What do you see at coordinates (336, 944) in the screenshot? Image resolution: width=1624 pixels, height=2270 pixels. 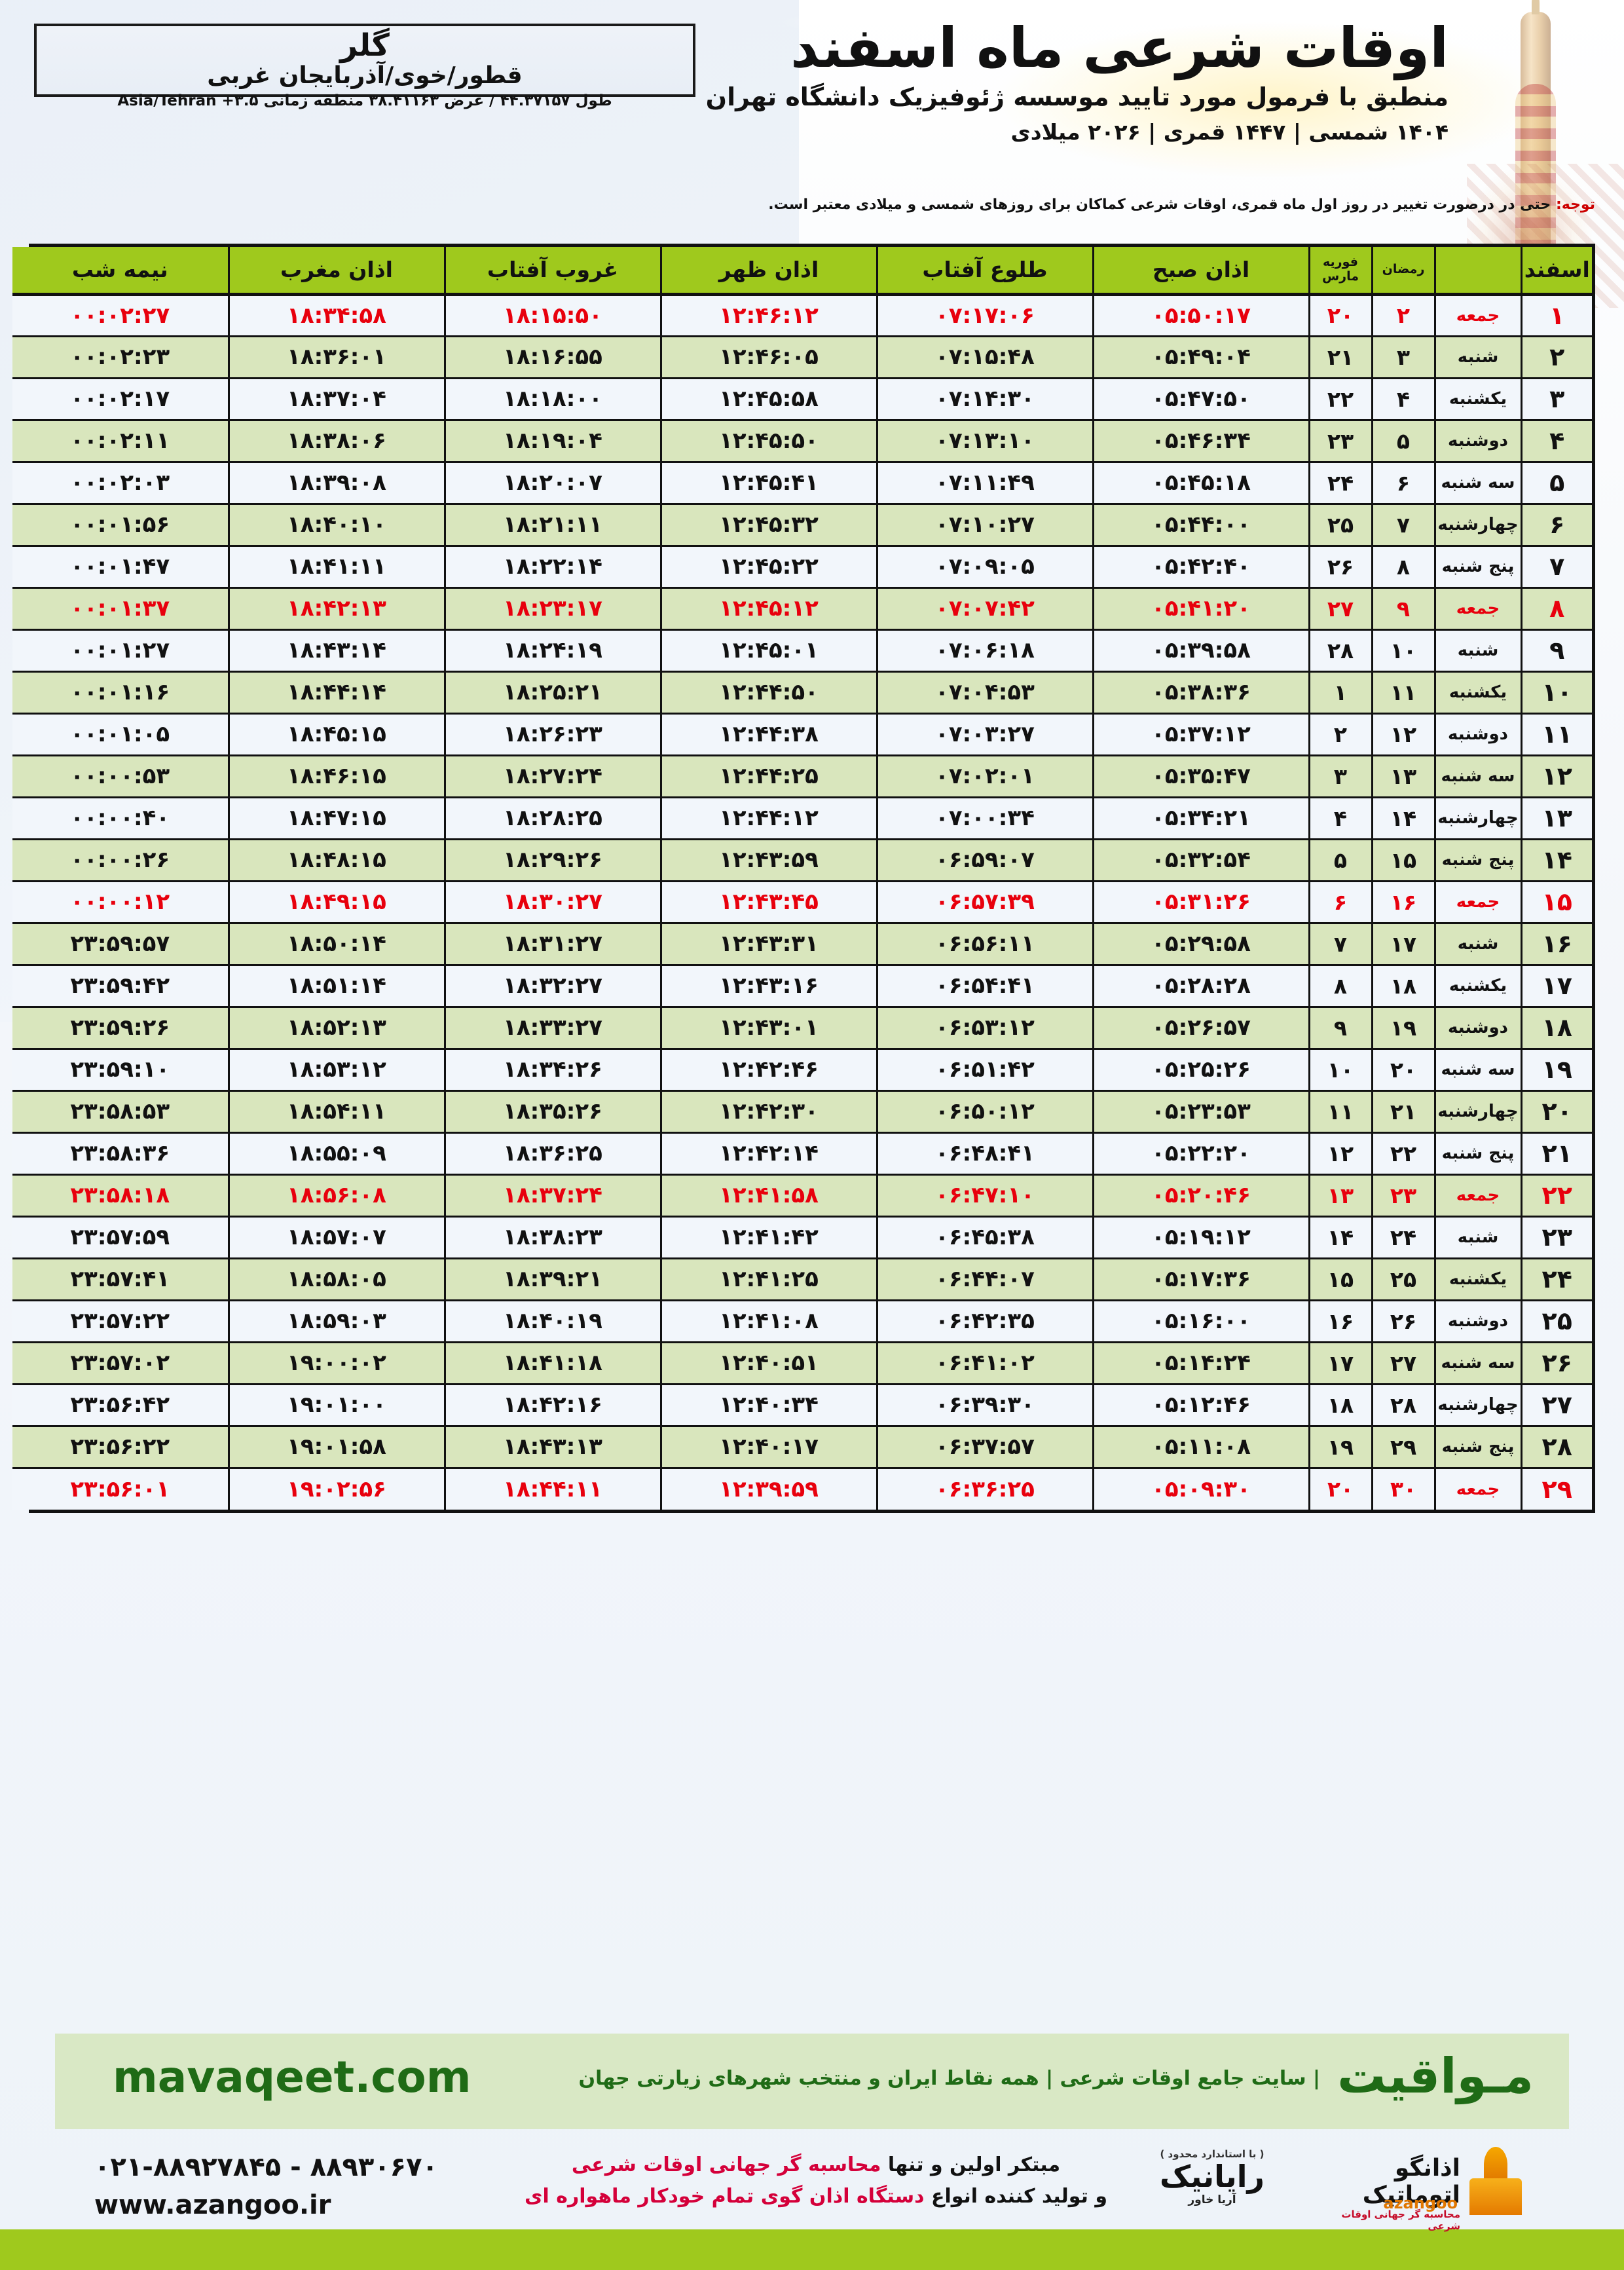 I see `cell-maghrib: ۱۸:۵۰:۱۴` at bounding box center [336, 944].